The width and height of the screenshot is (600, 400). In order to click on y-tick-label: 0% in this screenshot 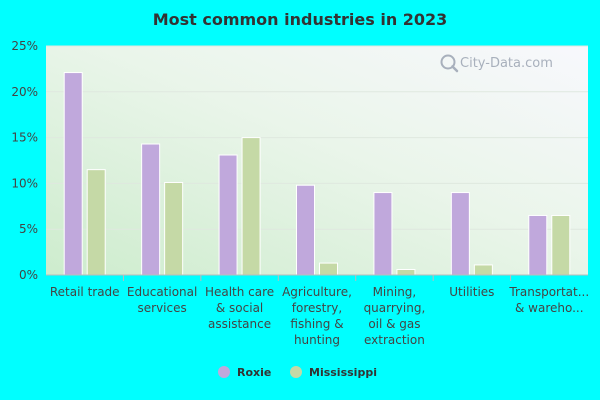, I will do `click(28, 275)`.